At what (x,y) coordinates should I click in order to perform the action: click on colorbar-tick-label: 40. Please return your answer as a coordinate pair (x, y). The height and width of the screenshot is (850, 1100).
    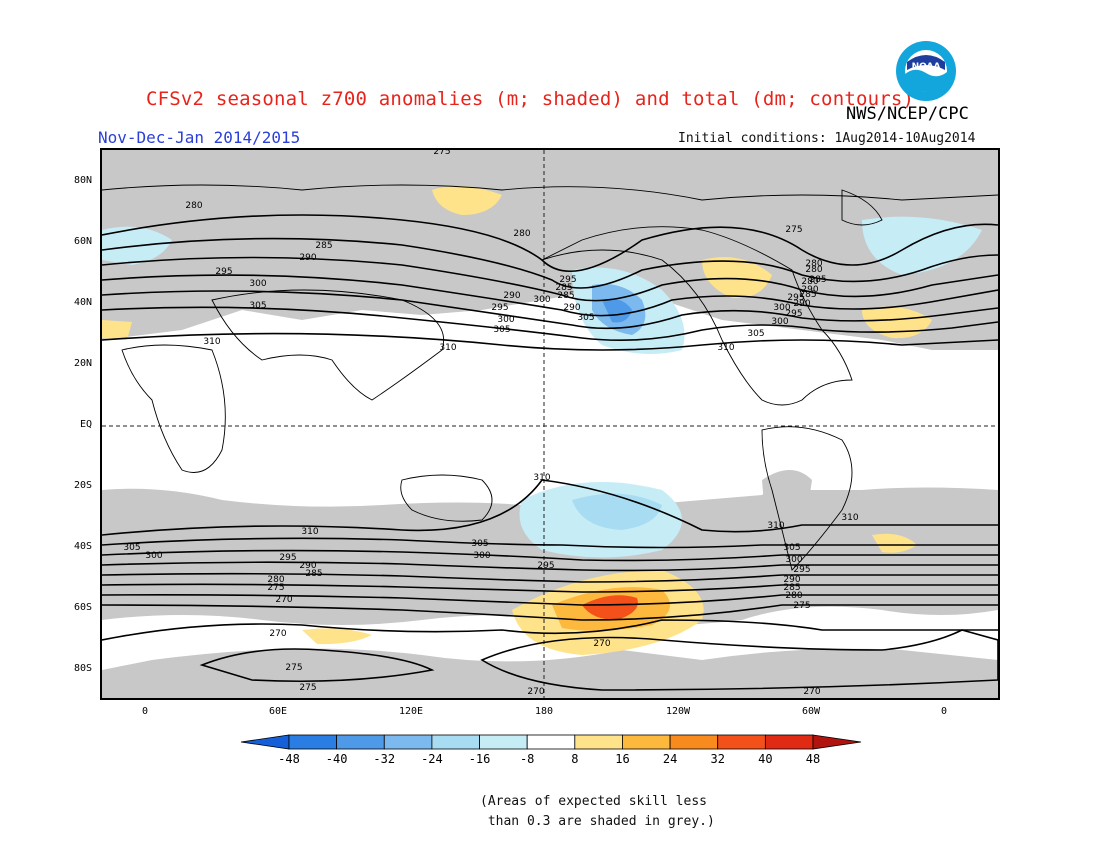
    Looking at the image, I should click on (765, 759).